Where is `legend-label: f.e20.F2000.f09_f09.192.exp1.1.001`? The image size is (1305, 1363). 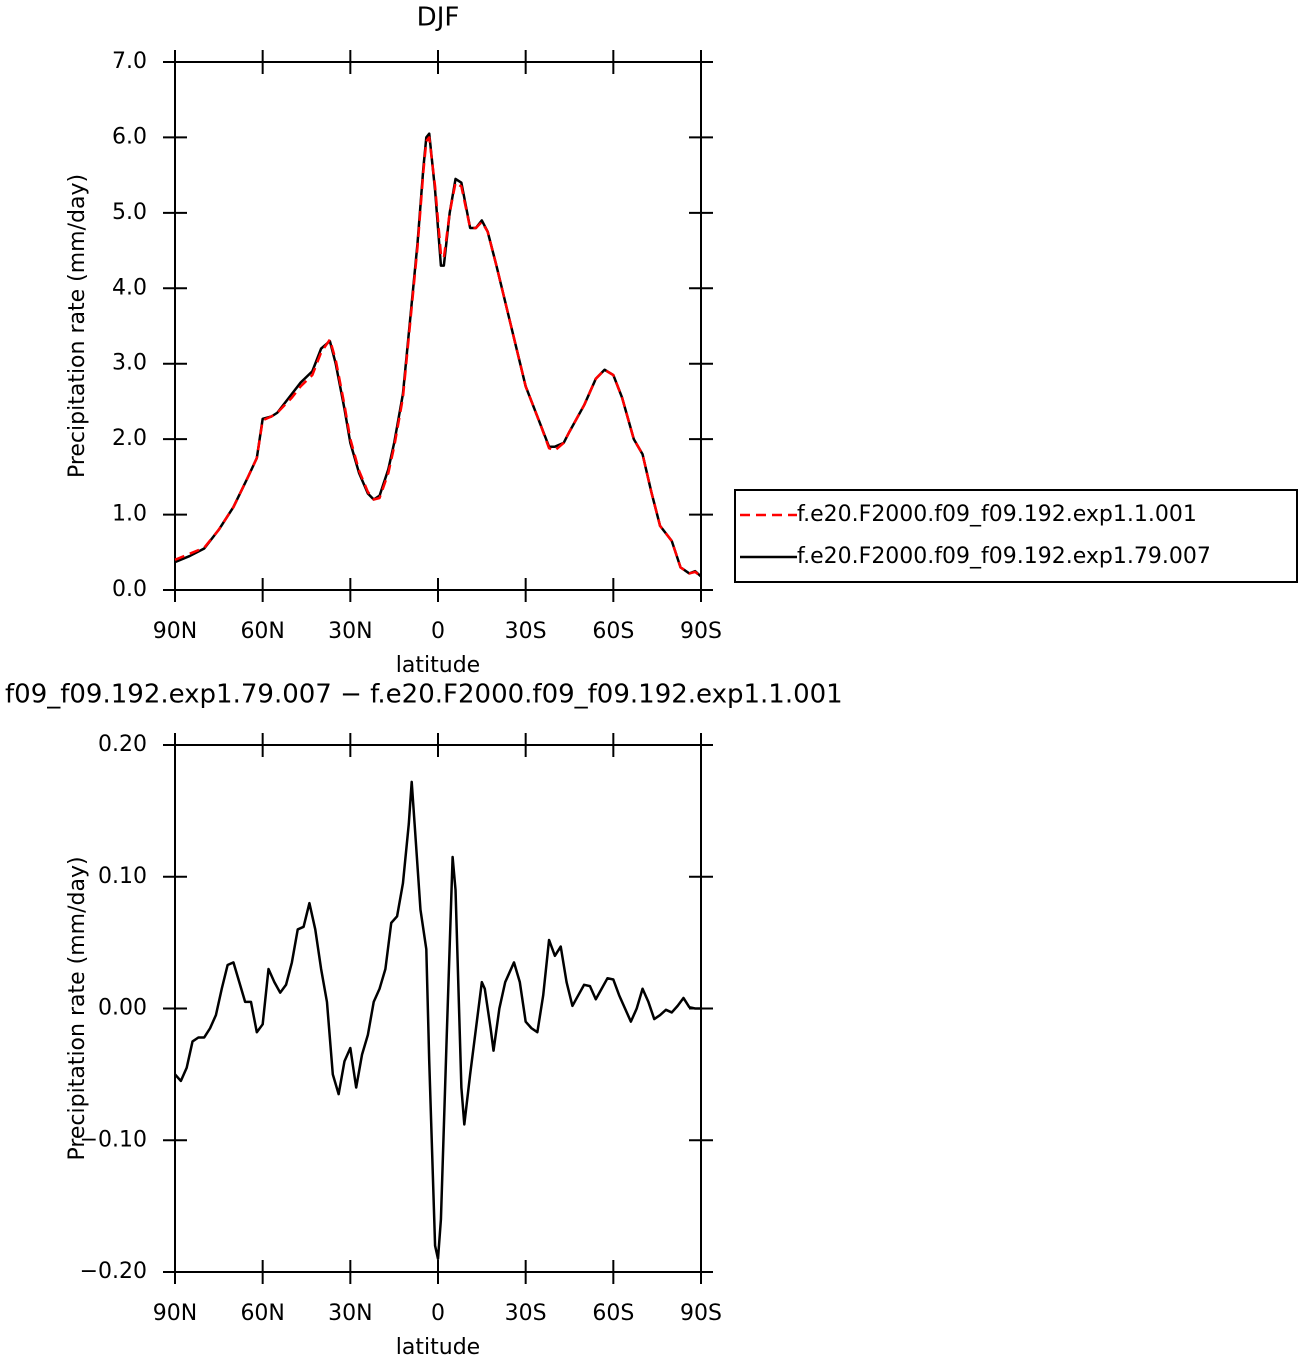 legend-label: f.e20.F2000.f09_f09.192.exp1.1.001 is located at coordinates (997, 514).